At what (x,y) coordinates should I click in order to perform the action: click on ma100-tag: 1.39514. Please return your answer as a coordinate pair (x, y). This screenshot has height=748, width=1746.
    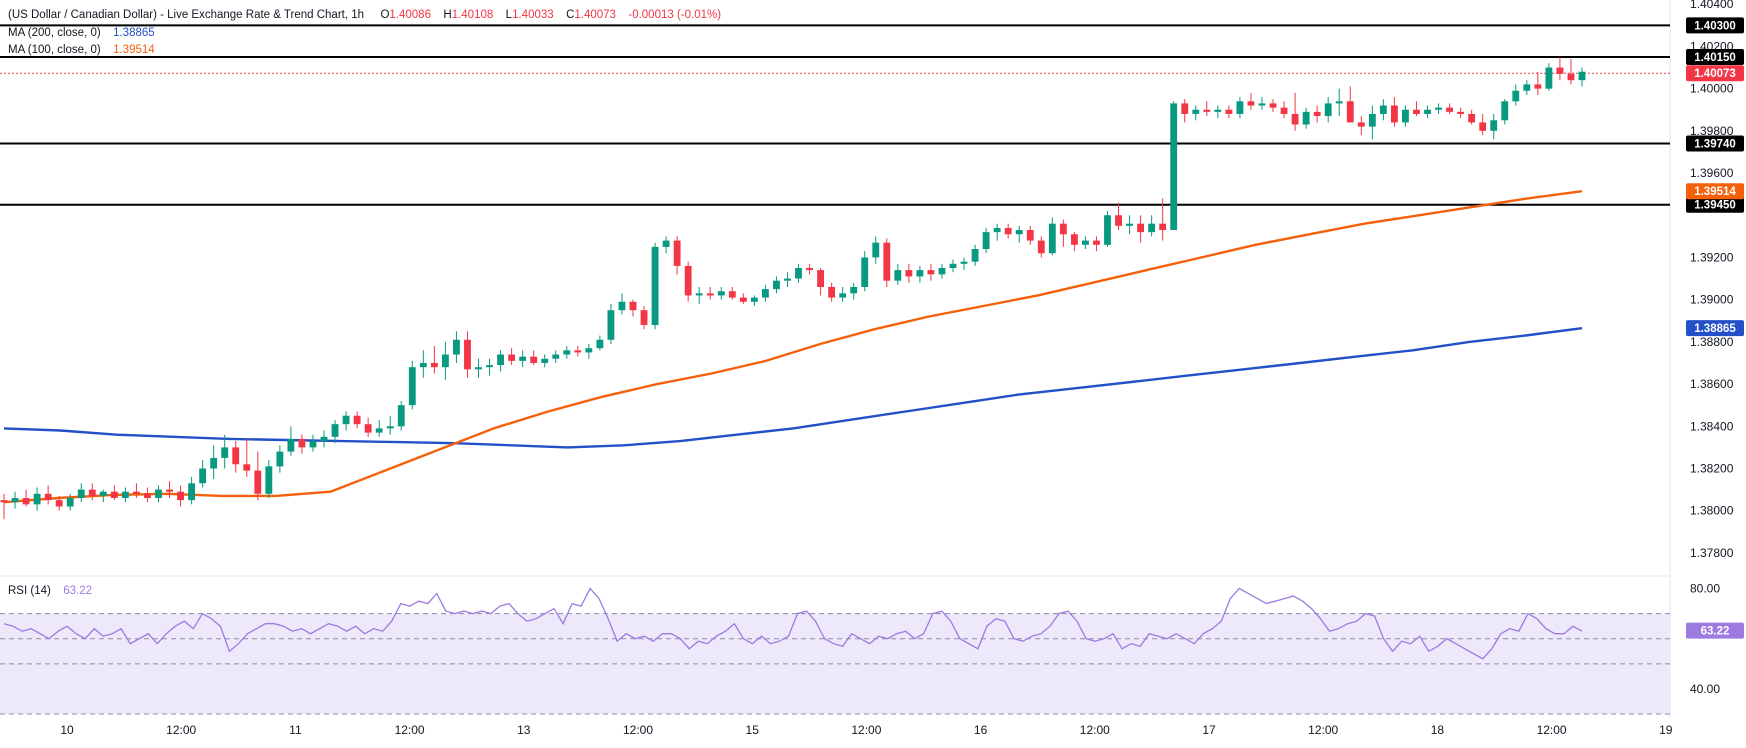
    Looking at the image, I should click on (1715, 192).